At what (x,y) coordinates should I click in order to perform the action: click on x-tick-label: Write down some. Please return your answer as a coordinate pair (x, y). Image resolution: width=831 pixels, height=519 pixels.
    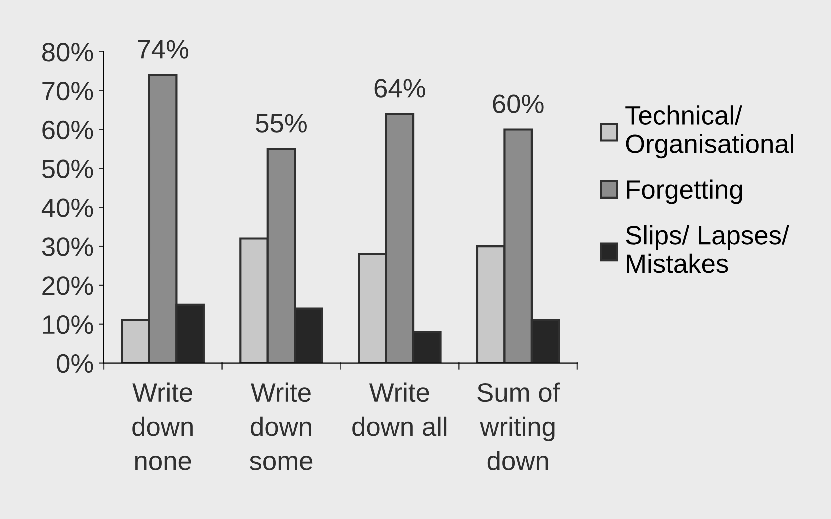
    Looking at the image, I should click on (281, 426).